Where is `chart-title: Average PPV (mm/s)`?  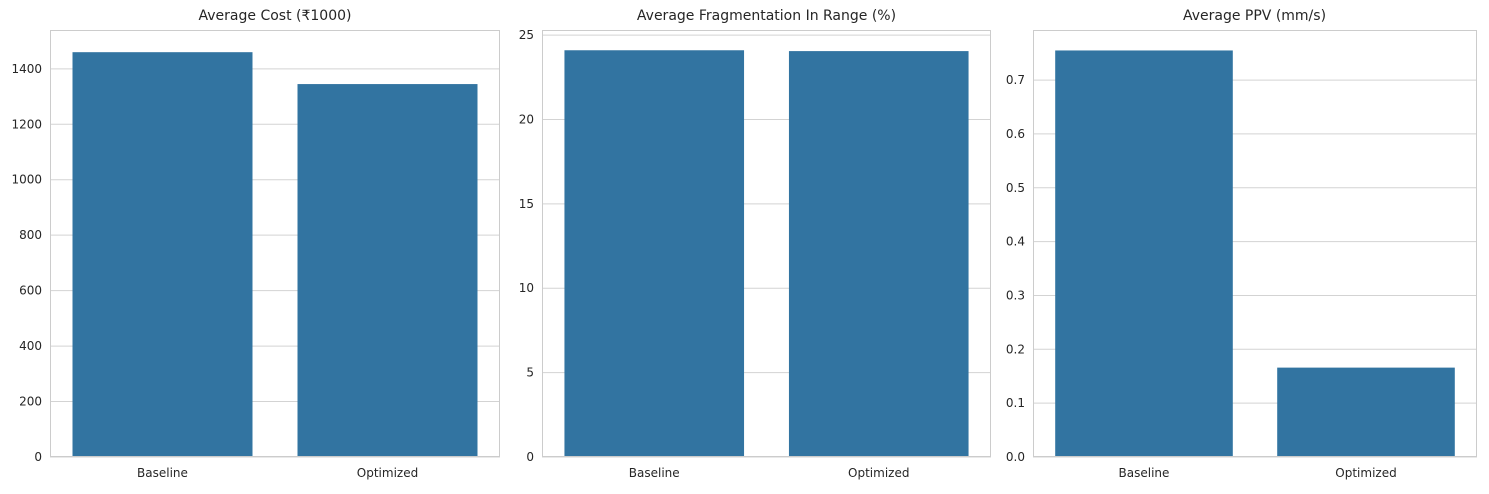 chart-title: Average PPV (mm/s) is located at coordinates (1254, 16).